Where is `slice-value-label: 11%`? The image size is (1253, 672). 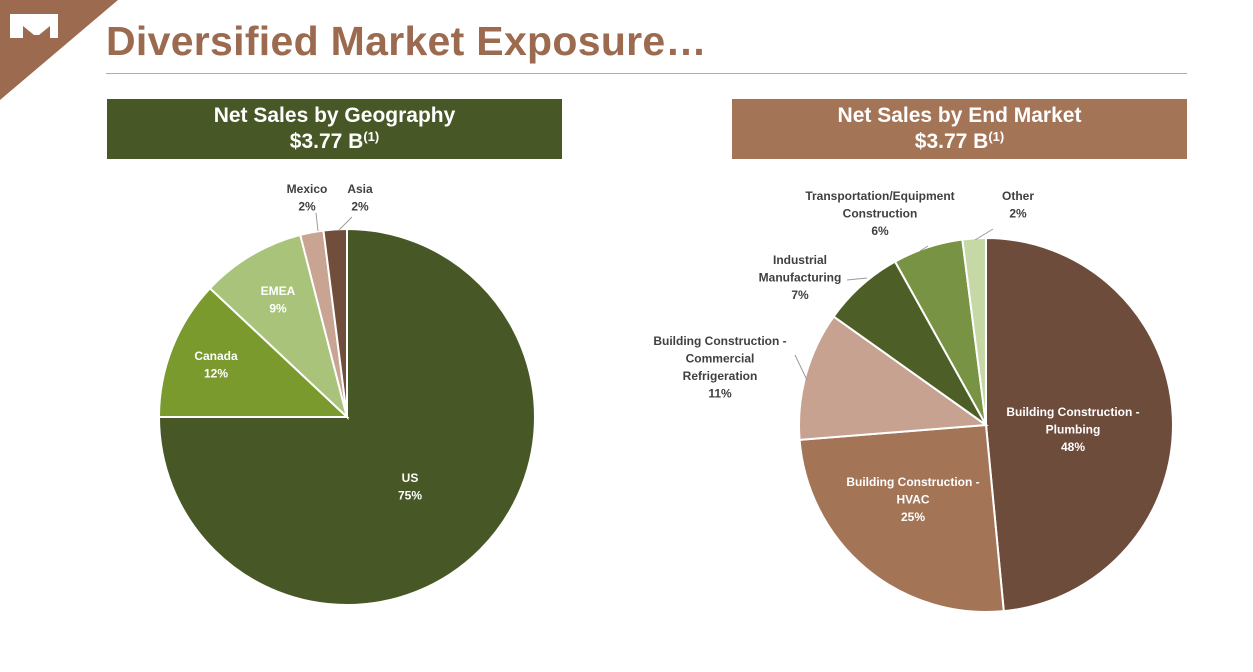
slice-value-label: 11% is located at coordinates (720, 394).